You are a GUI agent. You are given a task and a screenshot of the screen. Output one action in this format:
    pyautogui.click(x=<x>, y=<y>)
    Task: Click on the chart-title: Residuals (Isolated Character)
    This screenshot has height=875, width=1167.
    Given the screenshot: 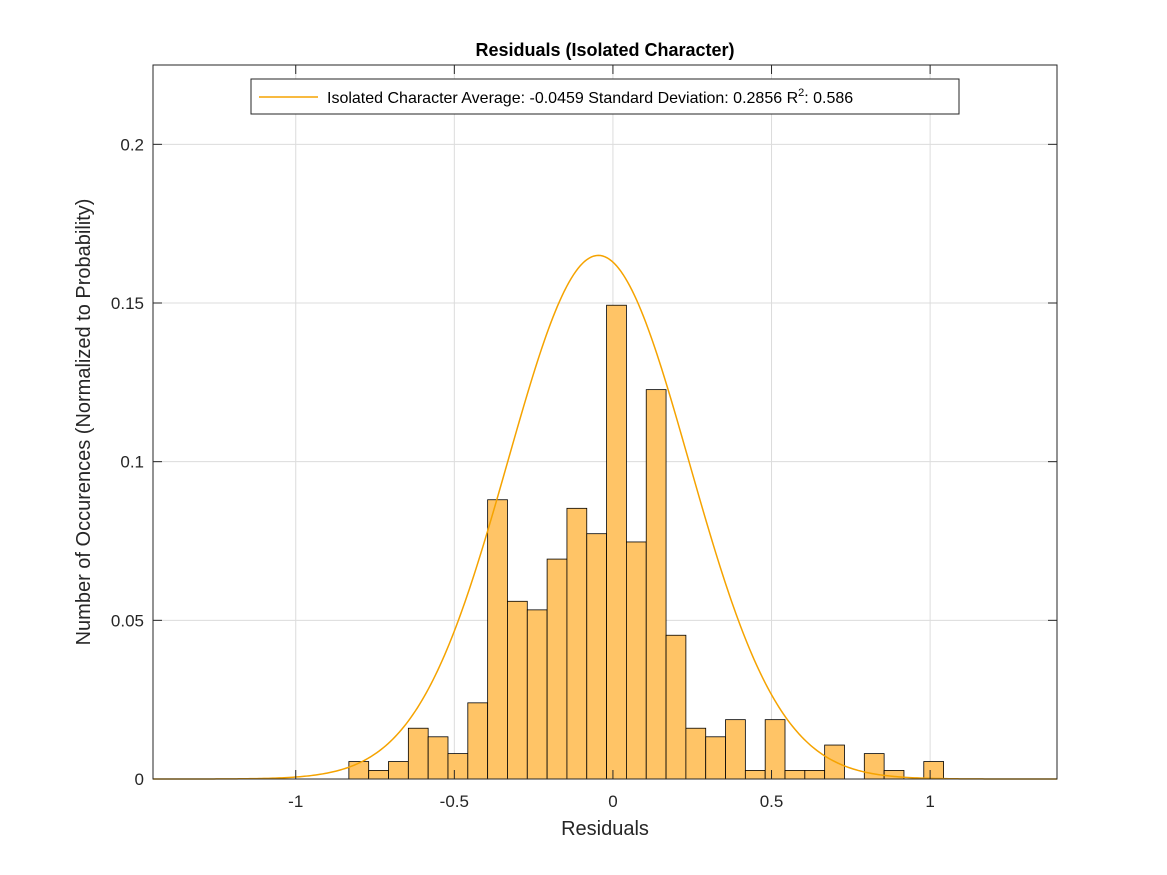 What is the action you would take?
    pyautogui.click(x=604, y=50)
    